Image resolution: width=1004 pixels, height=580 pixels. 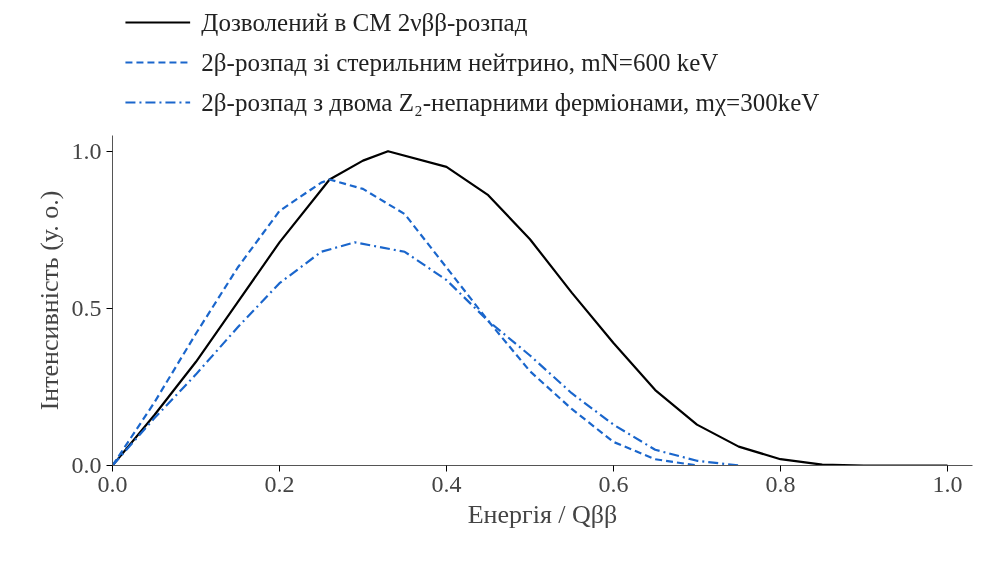 What do you see at coordinates (49, 300) in the screenshot?
I see `y-axis-title: Інтенсивність (у. о.)` at bounding box center [49, 300].